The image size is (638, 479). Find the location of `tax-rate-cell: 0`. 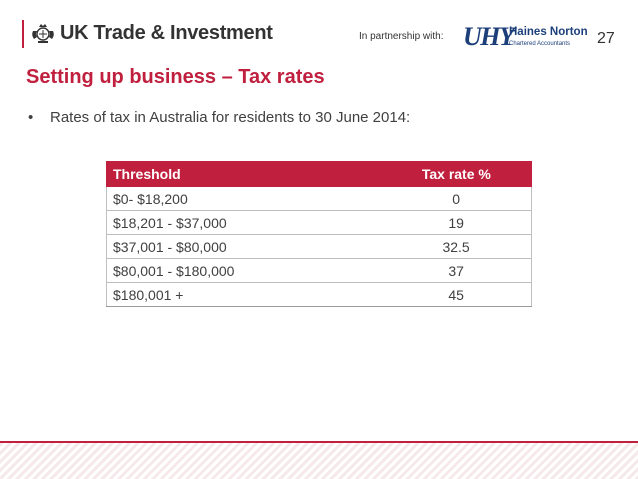

tax-rate-cell: 0 is located at coordinates (457, 198).